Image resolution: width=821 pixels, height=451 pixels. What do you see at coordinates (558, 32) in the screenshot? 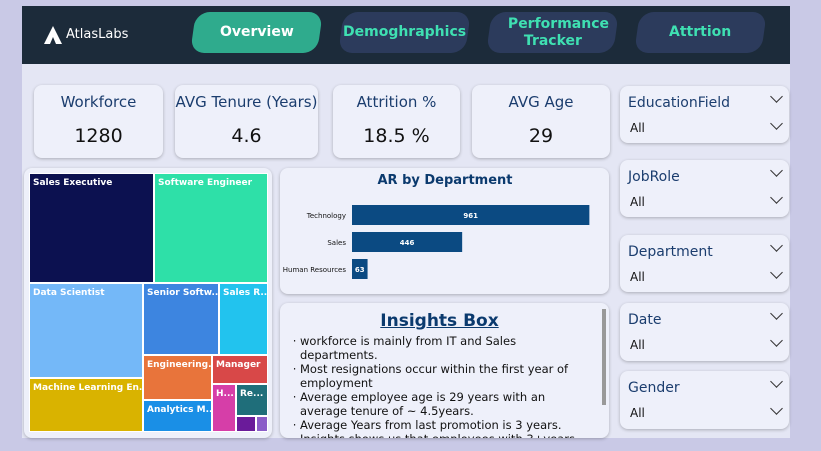
I see `tab-label: Performance Tracker` at bounding box center [558, 32].